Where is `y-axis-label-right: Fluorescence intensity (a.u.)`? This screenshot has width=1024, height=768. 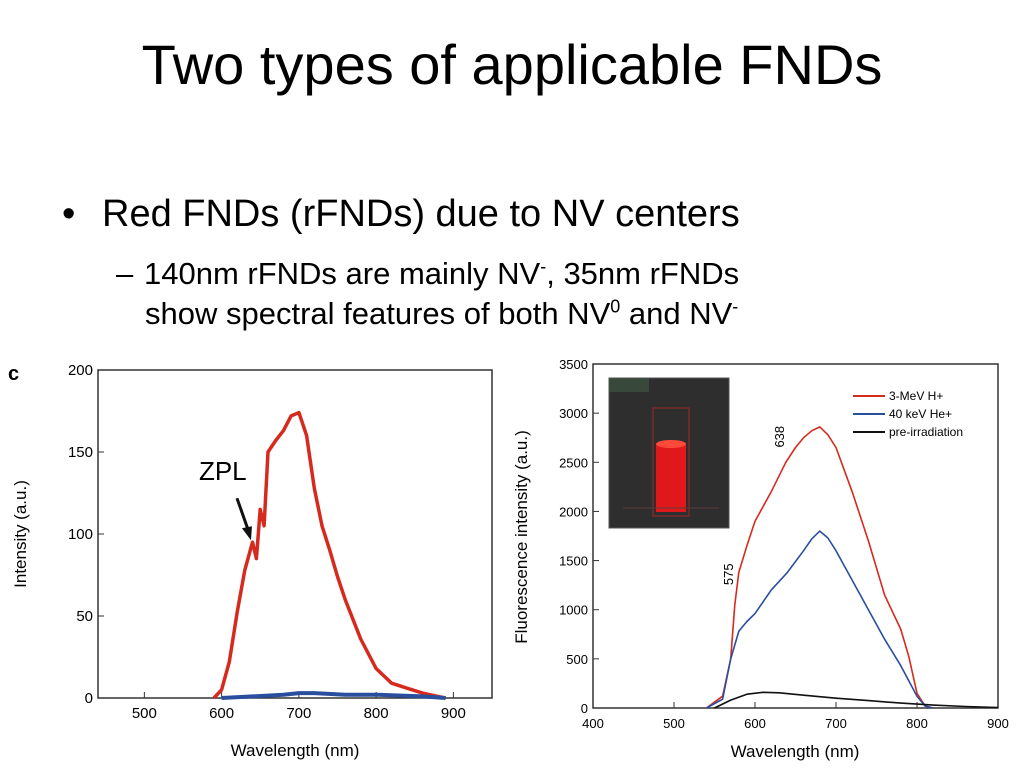 y-axis-label-right: Fluorescence intensity (a.u.) is located at coordinates (521, 537).